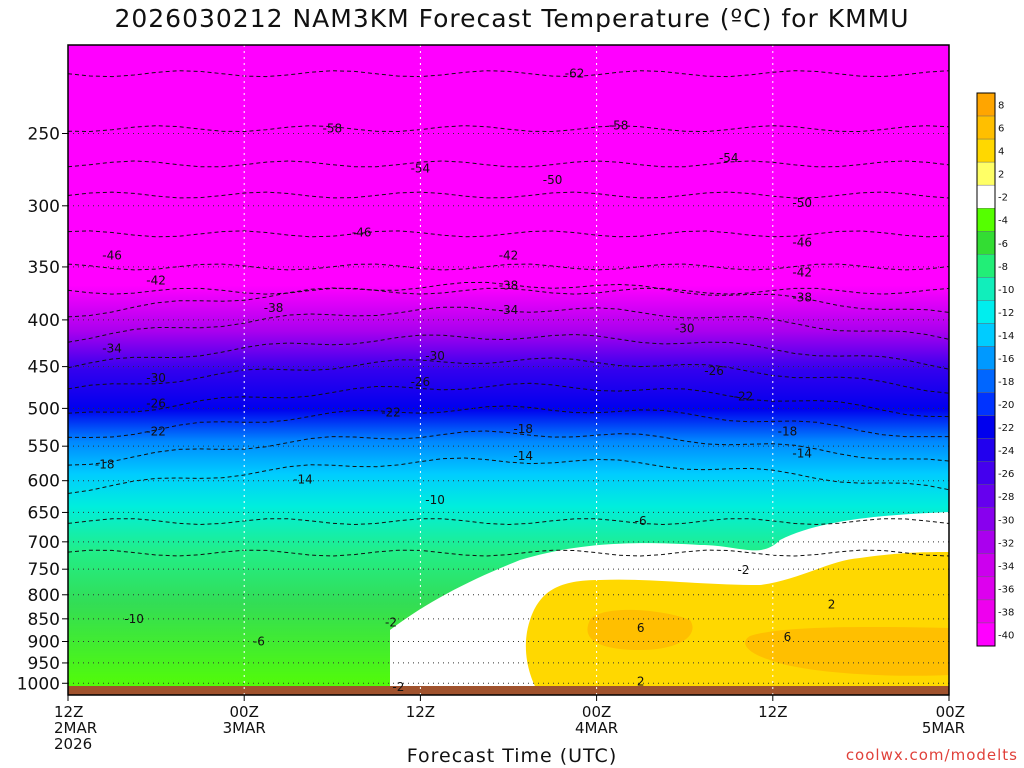 Image resolution: width=1024 pixels, height=768 pixels. What do you see at coordinates (1001, 129) in the screenshot?
I see `colorbar-label: 6` at bounding box center [1001, 129].